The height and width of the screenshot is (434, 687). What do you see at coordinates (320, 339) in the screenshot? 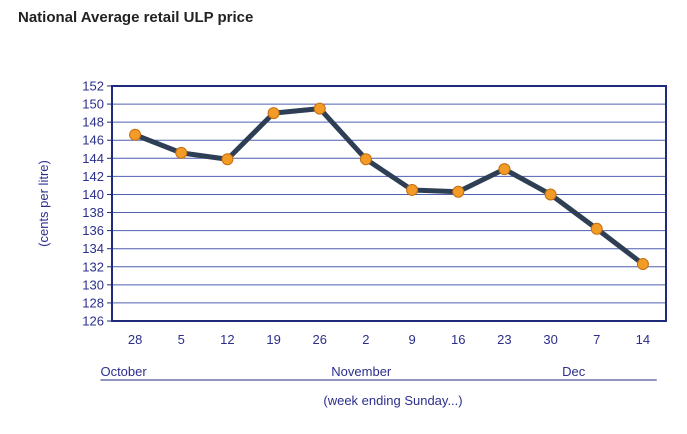
I see `x-tick-label: 26` at bounding box center [320, 339].